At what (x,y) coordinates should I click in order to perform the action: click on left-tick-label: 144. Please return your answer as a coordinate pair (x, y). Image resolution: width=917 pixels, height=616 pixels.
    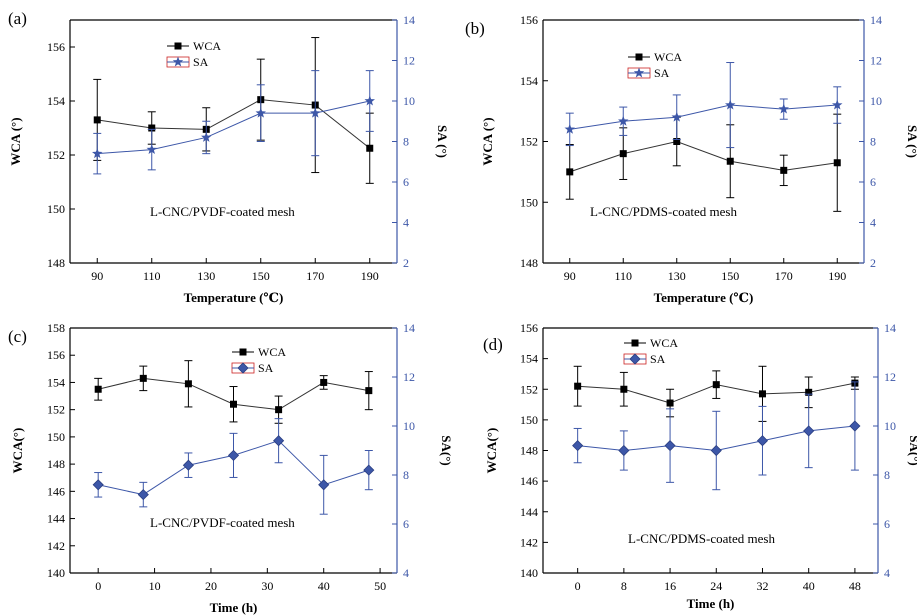
    Looking at the image, I should click on (529, 512).